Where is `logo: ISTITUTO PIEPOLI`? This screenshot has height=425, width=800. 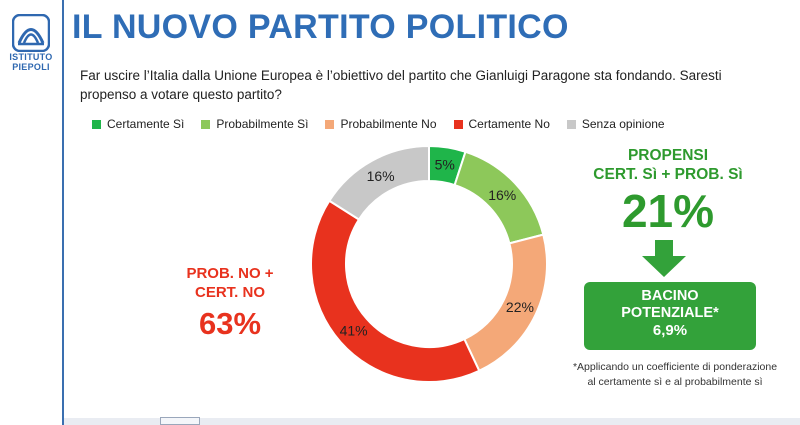 logo: ISTITUTO PIEPOLI is located at coordinates (31, 49).